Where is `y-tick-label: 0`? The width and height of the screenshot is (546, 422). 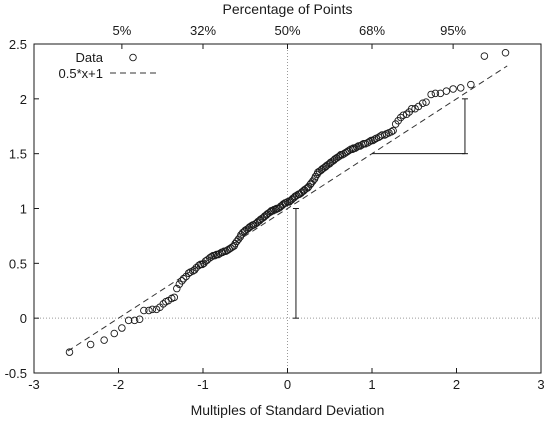 y-tick-label: 0 is located at coordinates (23, 318).